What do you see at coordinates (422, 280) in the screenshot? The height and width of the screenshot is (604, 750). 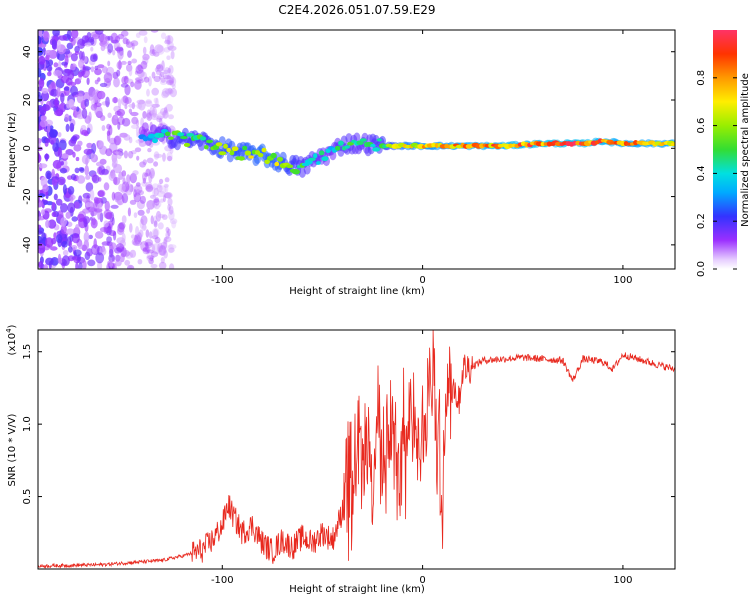 I see `x-tick-label: 0` at bounding box center [422, 280].